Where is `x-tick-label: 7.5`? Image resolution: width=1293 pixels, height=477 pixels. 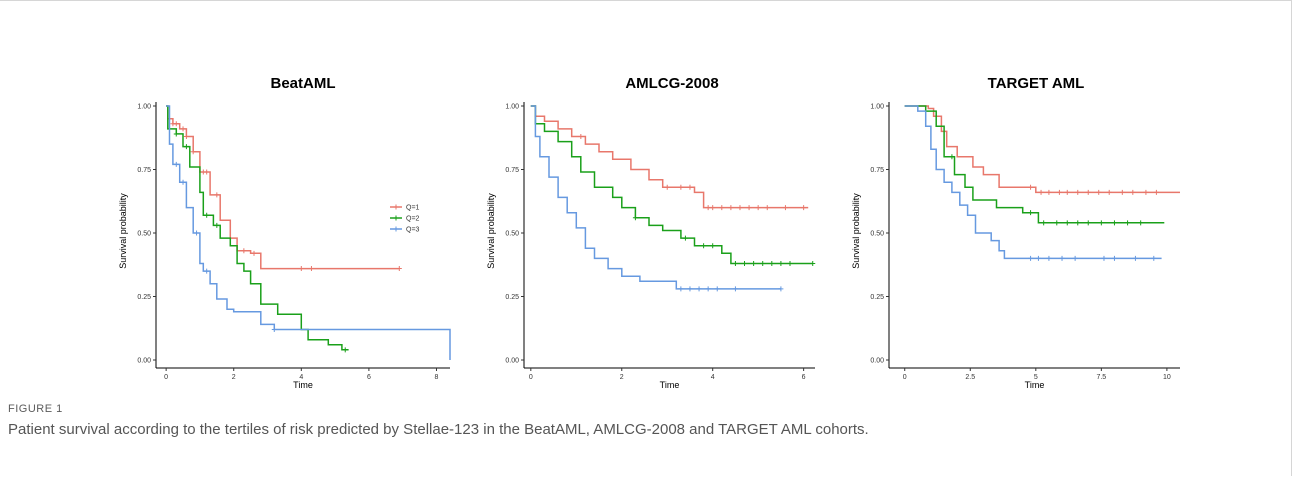
x-tick-label: 7.5 is located at coordinates (1101, 377).